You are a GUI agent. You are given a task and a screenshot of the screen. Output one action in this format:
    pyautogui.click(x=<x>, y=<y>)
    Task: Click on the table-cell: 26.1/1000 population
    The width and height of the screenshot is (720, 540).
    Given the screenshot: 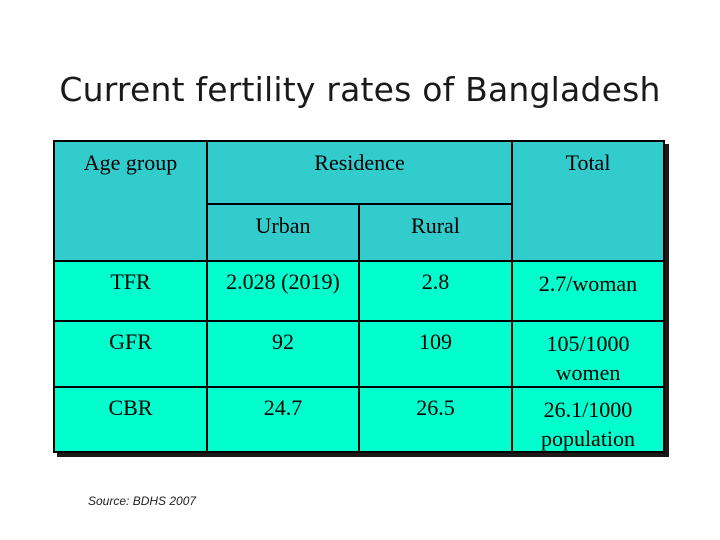 What is the action you would take?
    pyautogui.click(x=588, y=419)
    